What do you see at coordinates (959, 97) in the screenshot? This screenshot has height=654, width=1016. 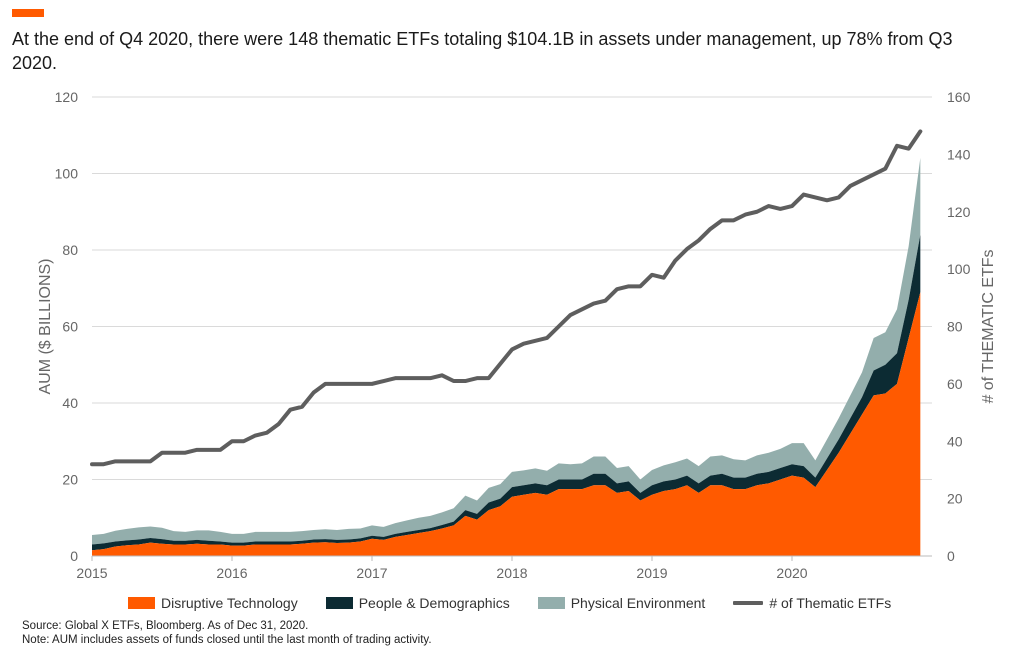 I see `y2-tick-label-160: 160` at bounding box center [959, 97].